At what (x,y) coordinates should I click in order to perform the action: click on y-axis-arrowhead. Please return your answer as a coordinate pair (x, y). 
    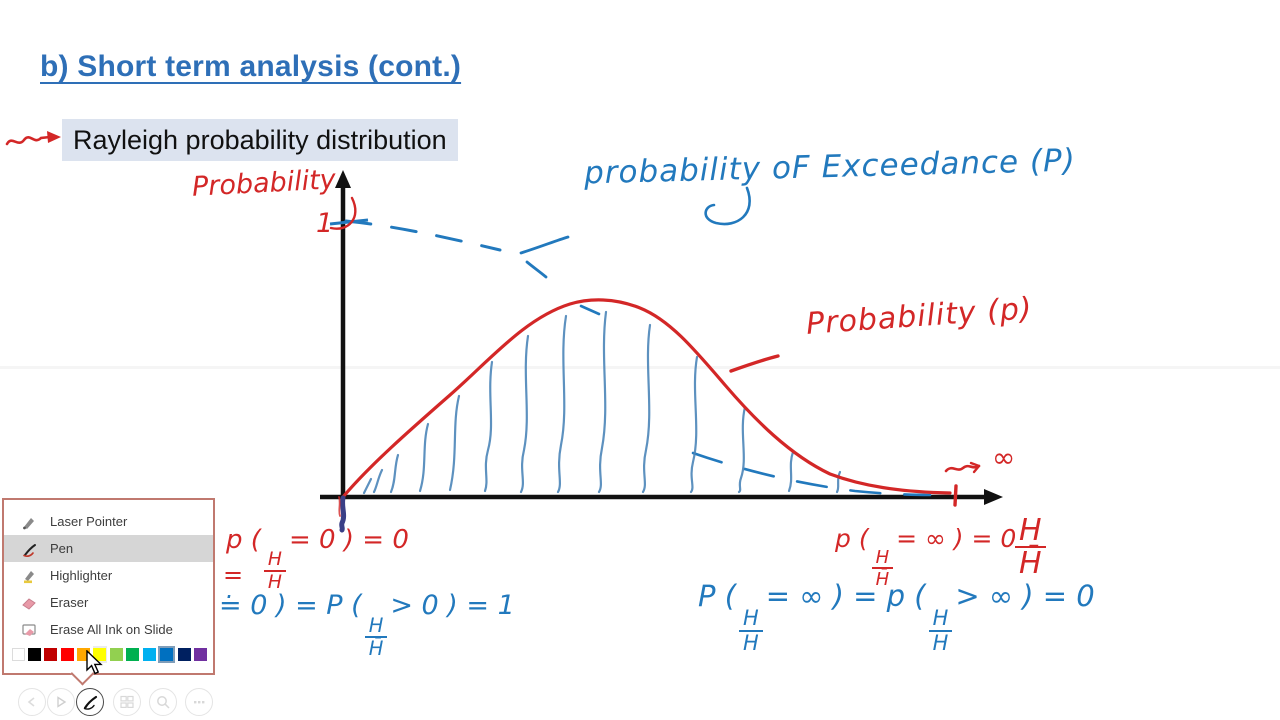
    Looking at the image, I should click on (343, 179).